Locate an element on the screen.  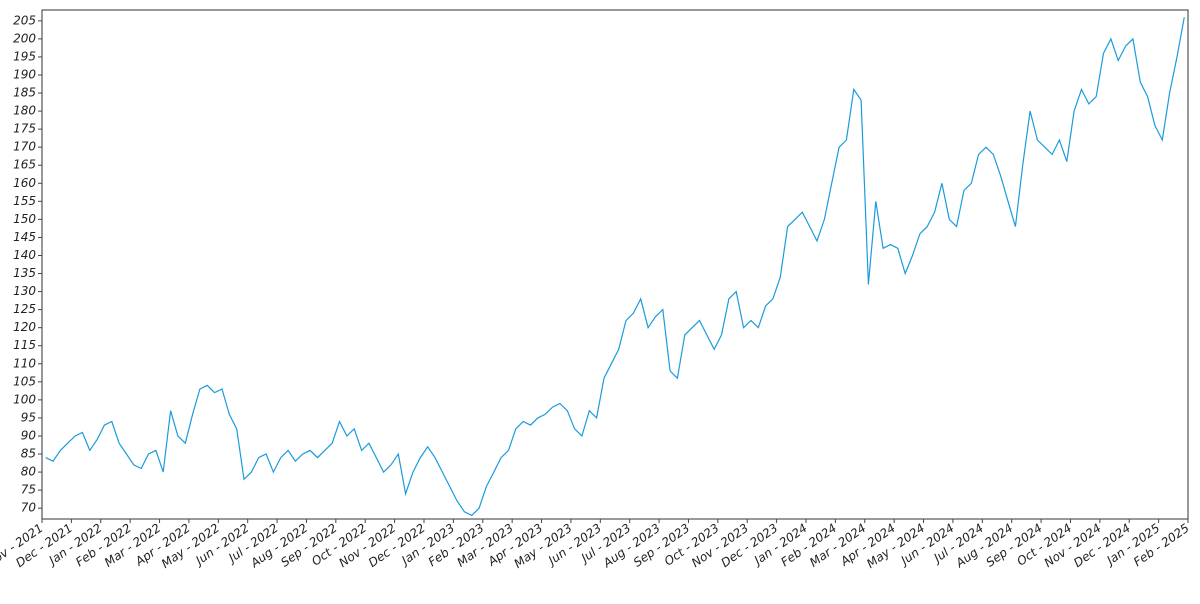
y-tick-label: 195 is located at coordinates (24, 56).